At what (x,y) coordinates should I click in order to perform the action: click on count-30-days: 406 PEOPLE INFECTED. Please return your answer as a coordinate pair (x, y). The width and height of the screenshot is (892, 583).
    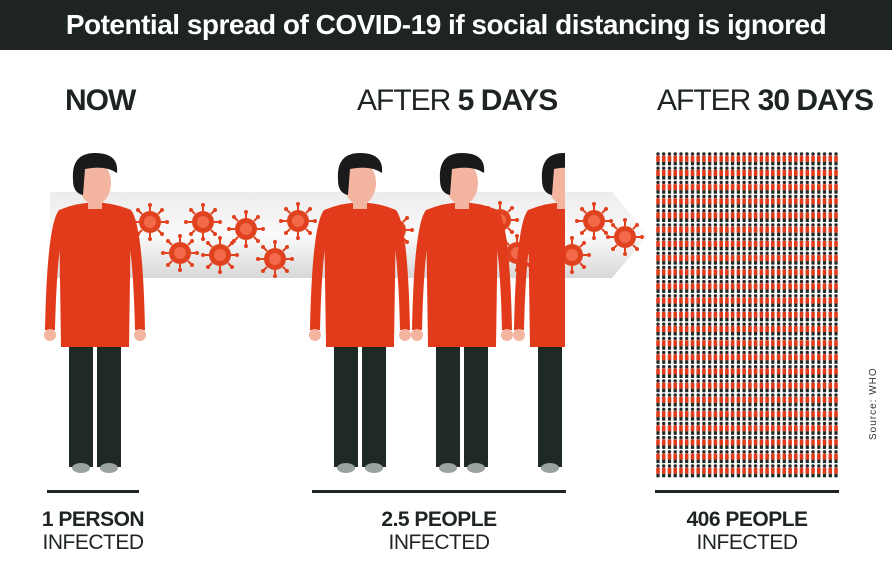
    Looking at the image, I should click on (747, 531).